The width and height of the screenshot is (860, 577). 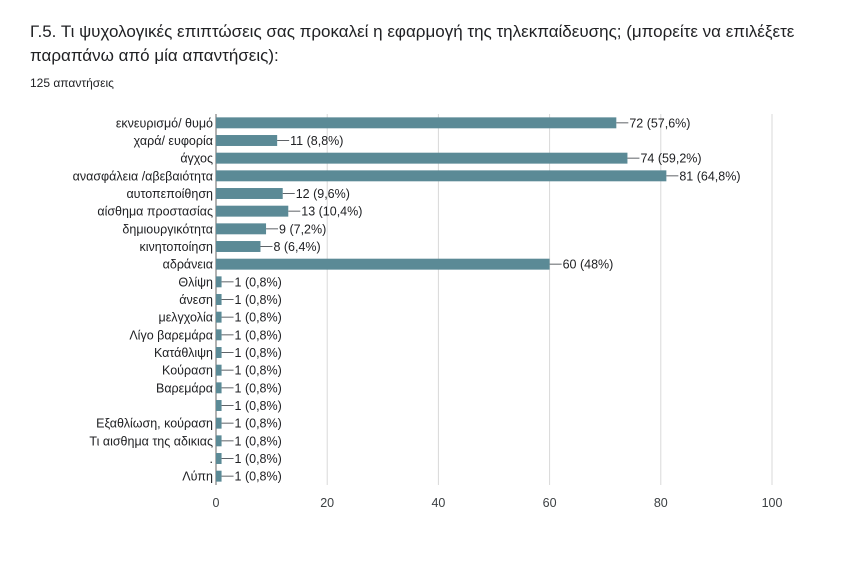 What do you see at coordinates (216, 503) in the screenshot?
I see `x-tick-label: 0` at bounding box center [216, 503].